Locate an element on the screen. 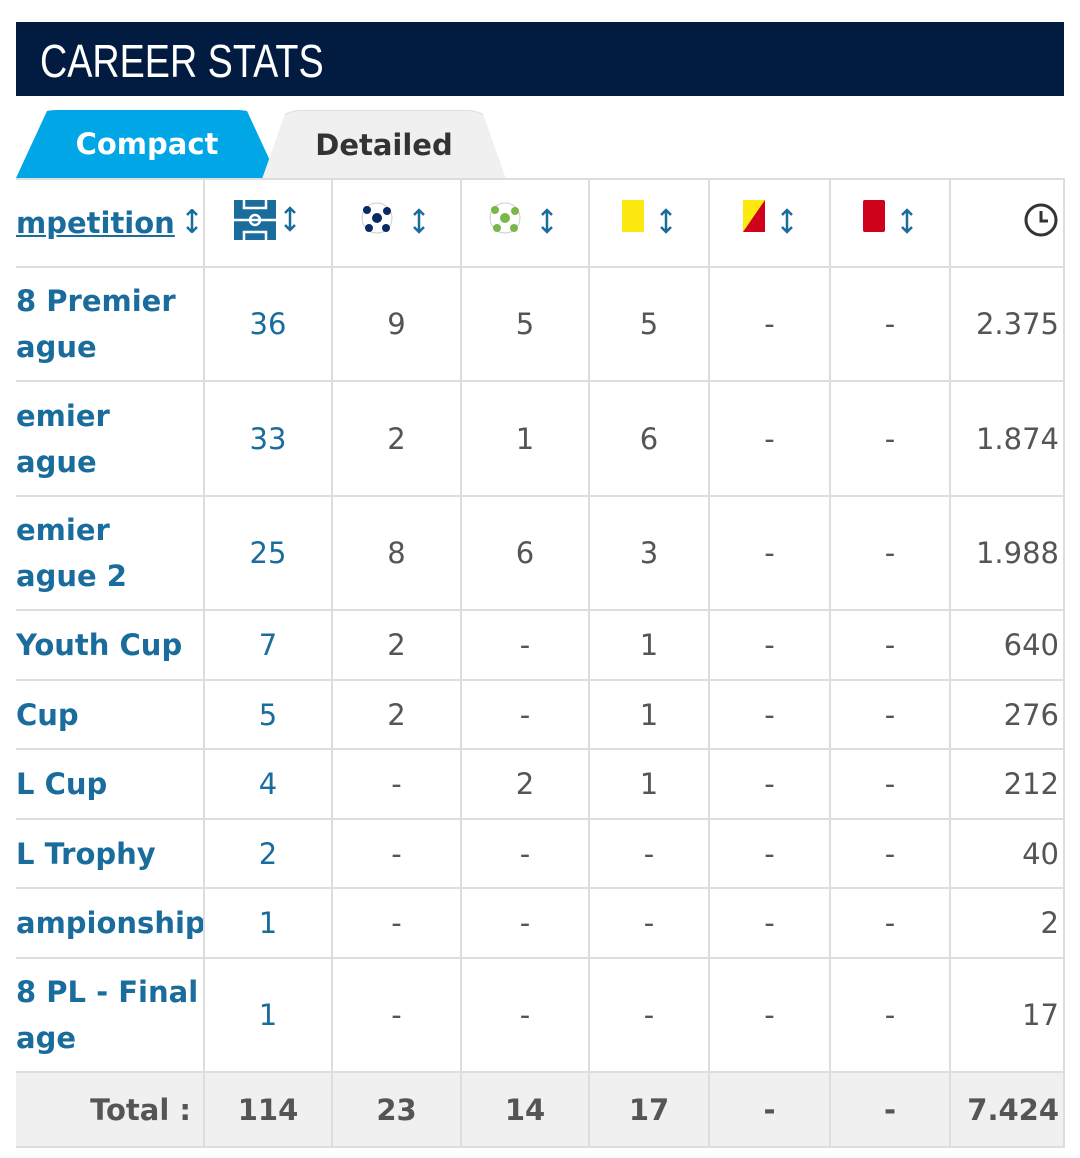 This screenshot has height=1158, width=1080. sort-yellow is located at coordinates (649, 223).